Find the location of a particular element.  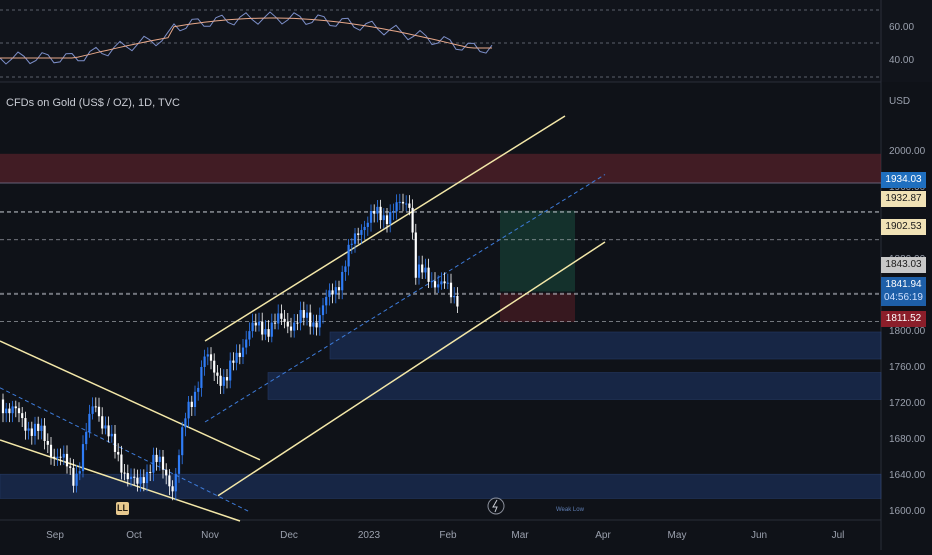

rsi-ma-line is located at coordinates (246, 38).